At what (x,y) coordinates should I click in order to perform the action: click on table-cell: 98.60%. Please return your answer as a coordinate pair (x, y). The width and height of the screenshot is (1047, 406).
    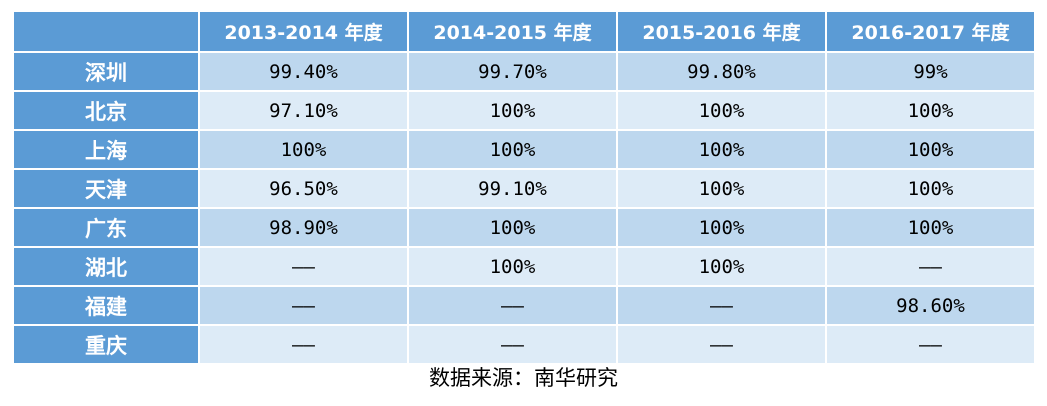
    Looking at the image, I should click on (930, 305).